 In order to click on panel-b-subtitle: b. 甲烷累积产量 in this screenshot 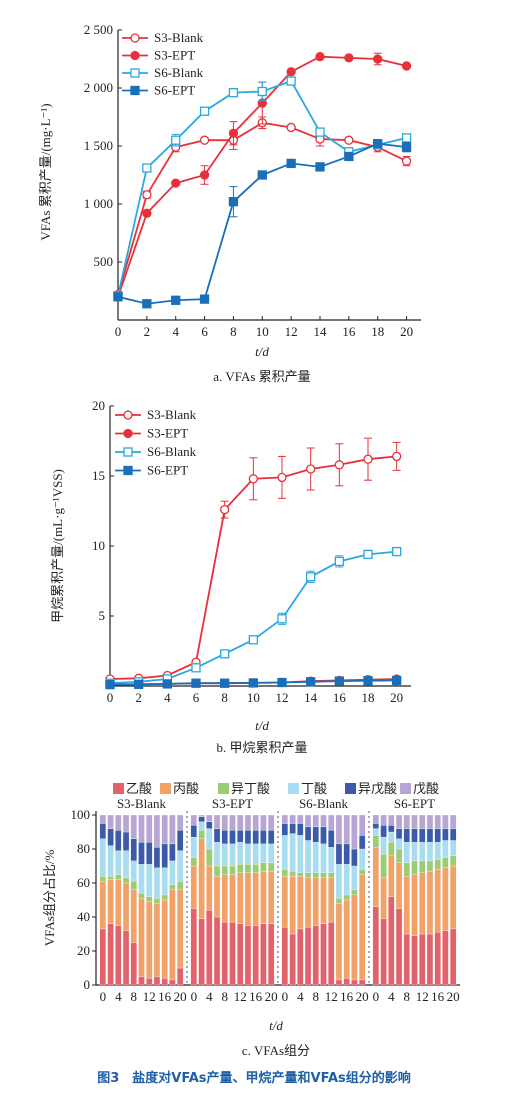, I will do `click(261, 747)`.